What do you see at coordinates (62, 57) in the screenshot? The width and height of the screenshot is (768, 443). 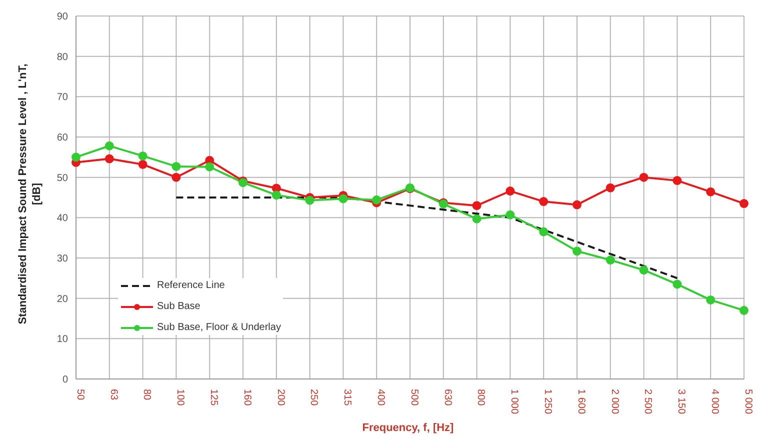 I see `y-tick-label: 80` at bounding box center [62, 57].